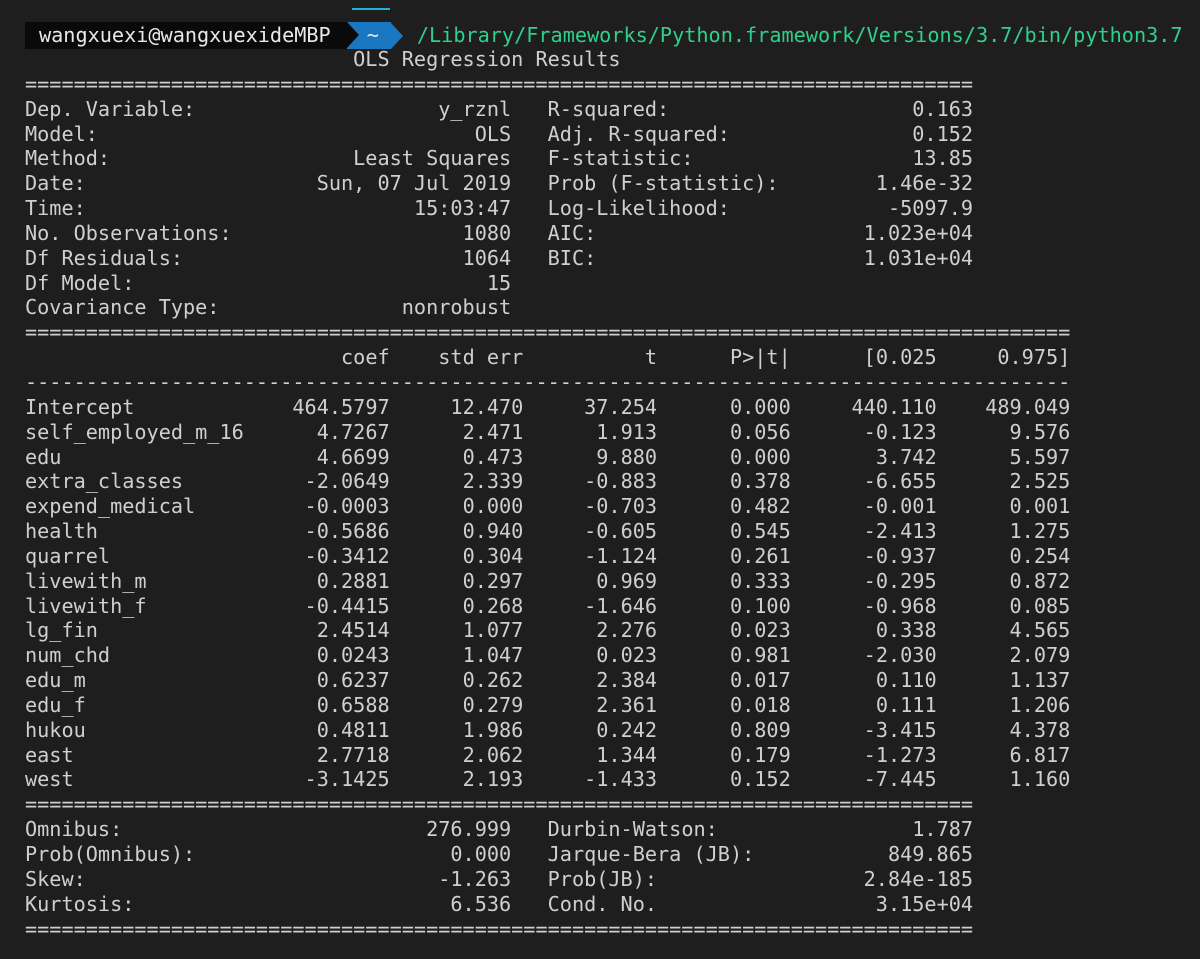  Describe the element at coordinates (134, 406) in the screenshot. I see `coef-variable-name: Intercept` at that location.